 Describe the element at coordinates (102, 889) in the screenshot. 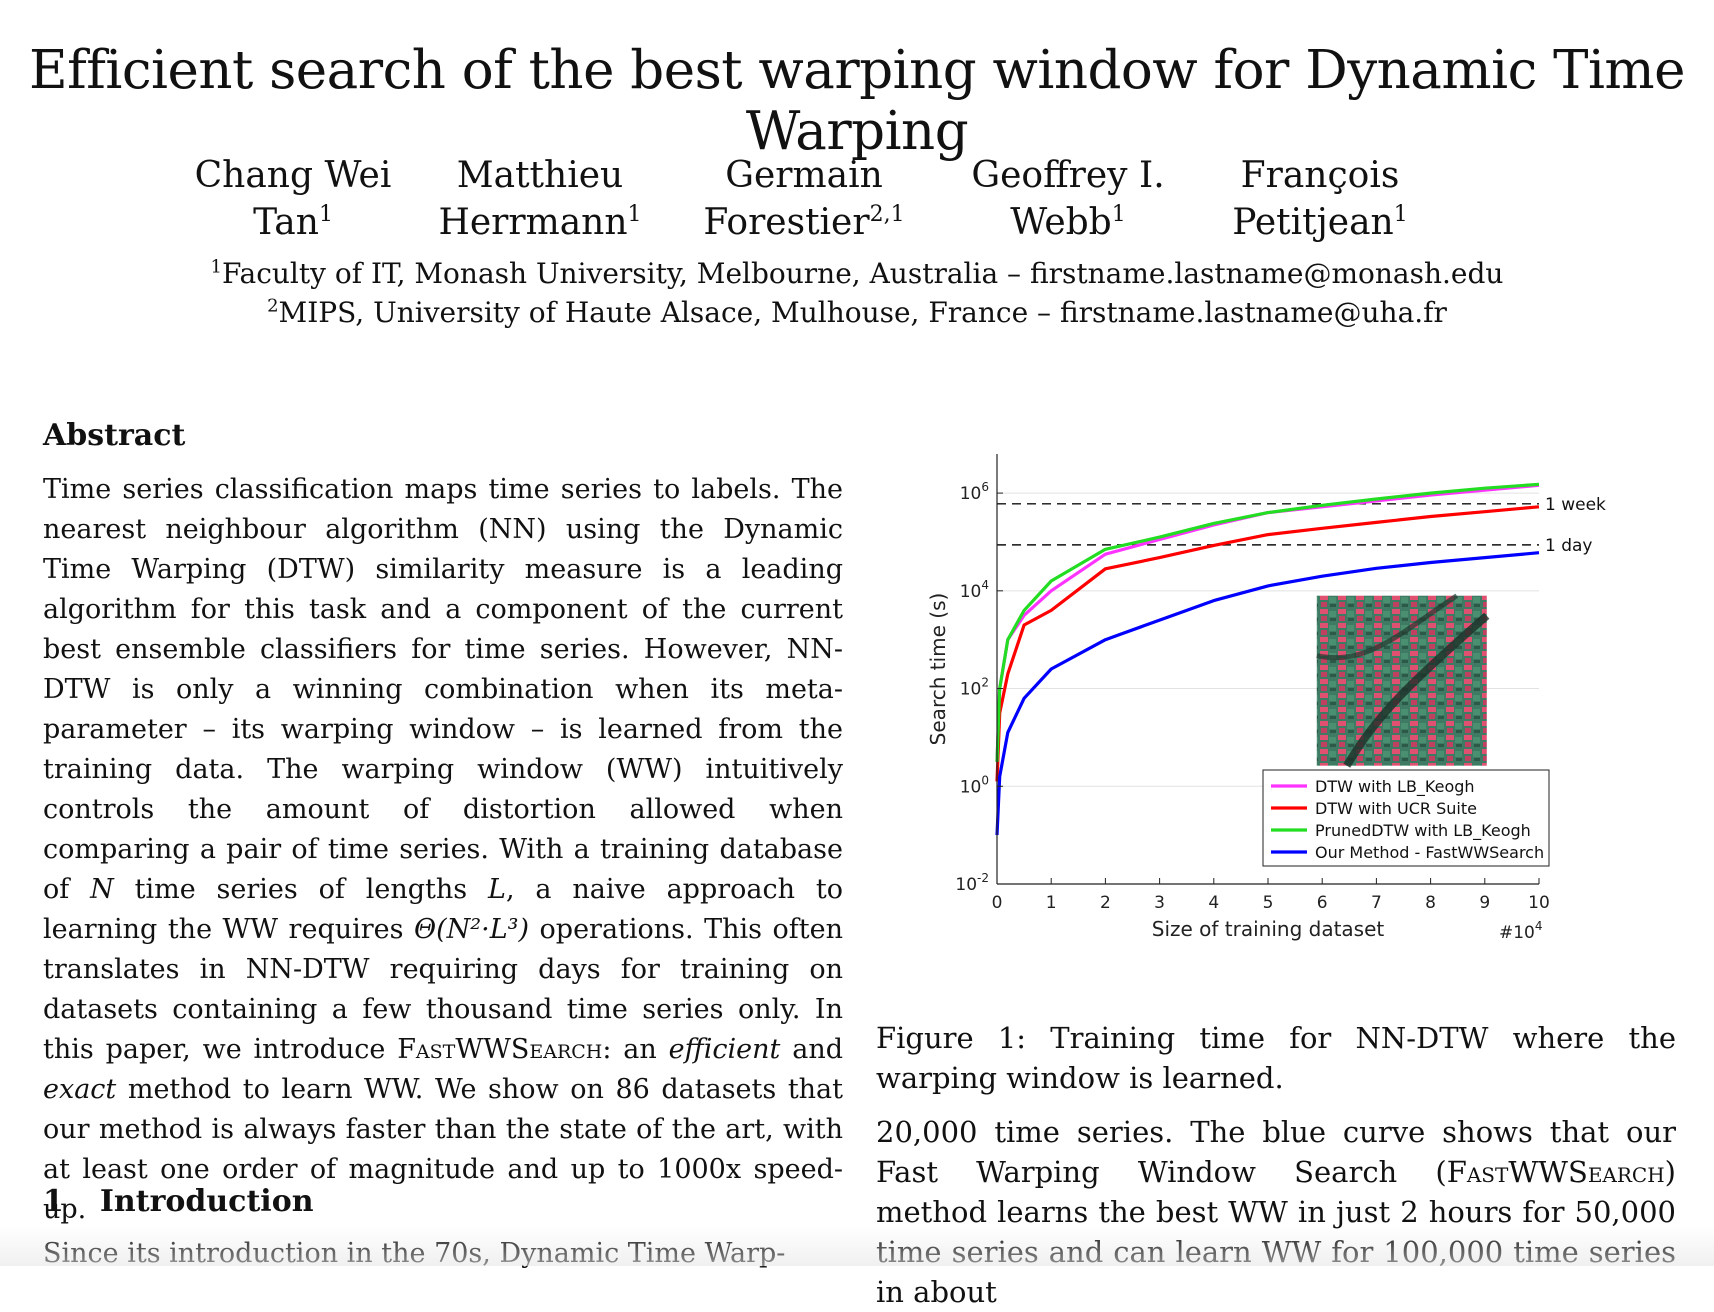

I see `abstract-var-n: N` at that location.